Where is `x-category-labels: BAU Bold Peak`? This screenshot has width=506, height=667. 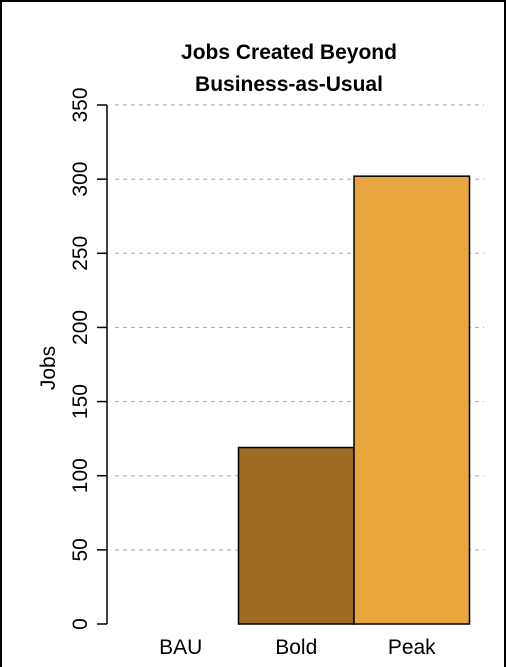
x-category-labels: BAU Bold Peak is located at coordinates (297, 647).